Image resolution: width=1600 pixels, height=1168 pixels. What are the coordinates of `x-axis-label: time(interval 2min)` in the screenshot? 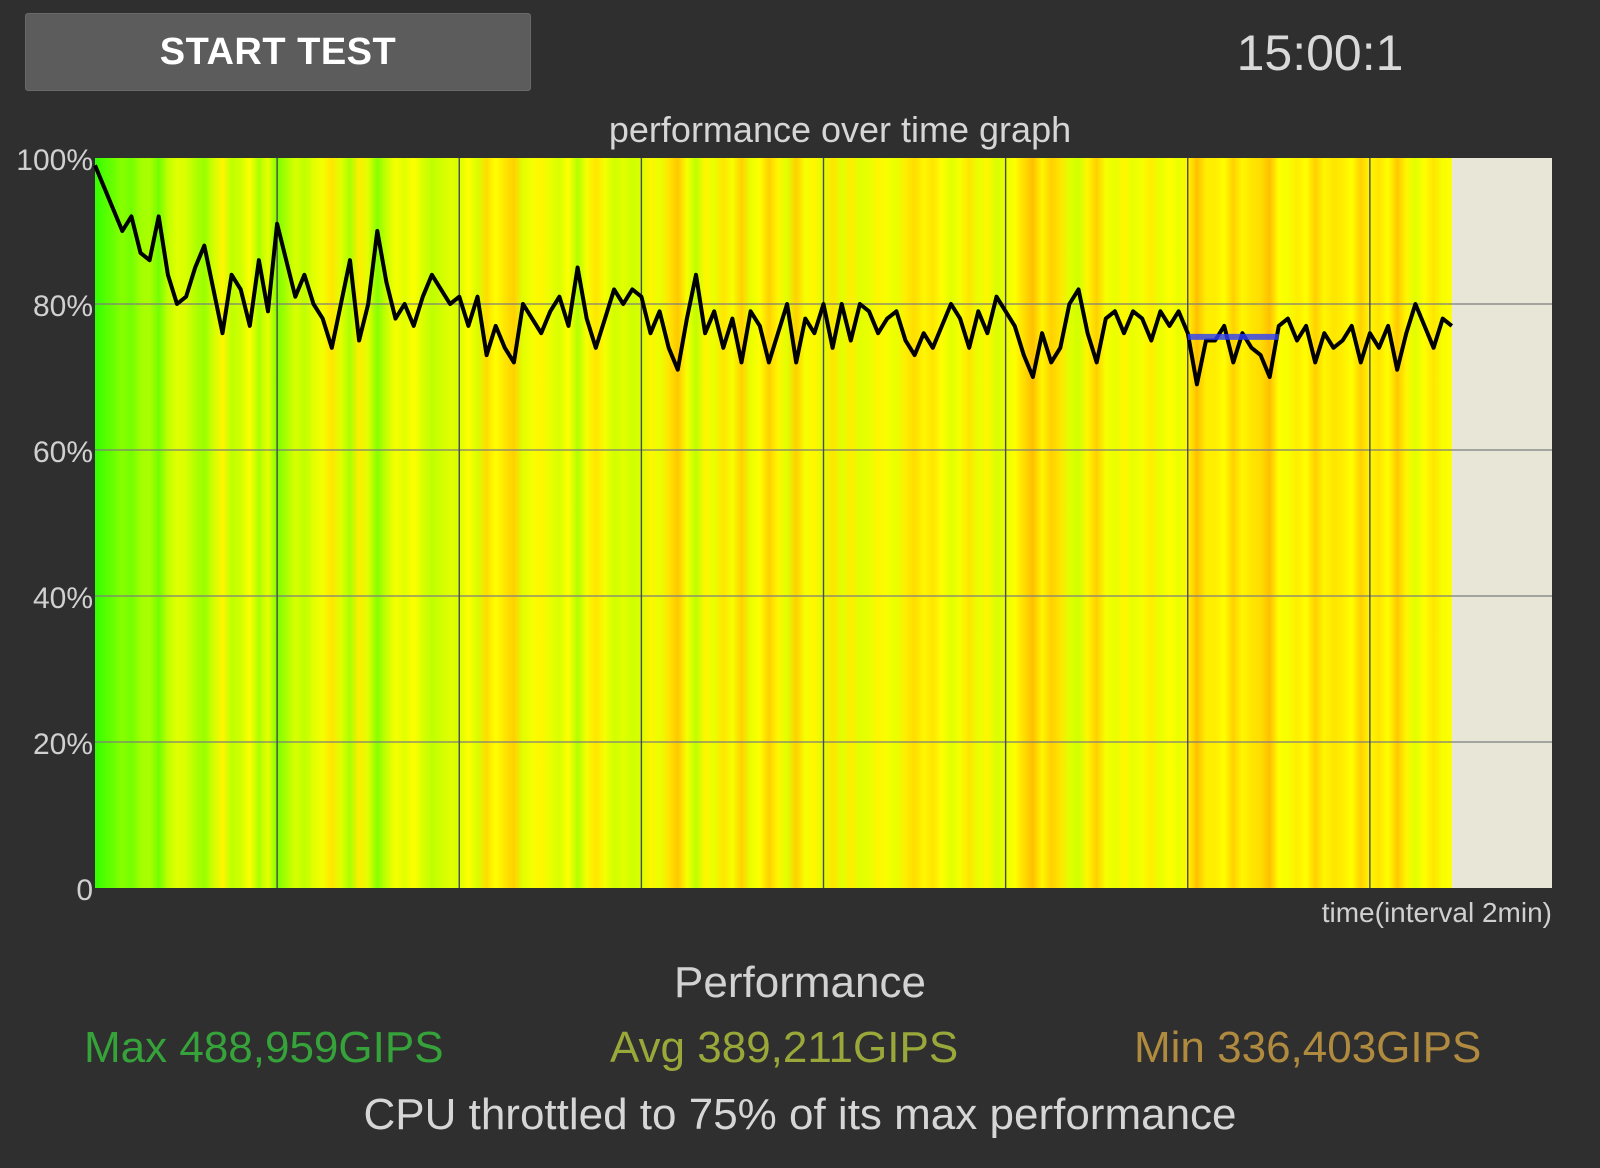 It's located at (1437, 912).